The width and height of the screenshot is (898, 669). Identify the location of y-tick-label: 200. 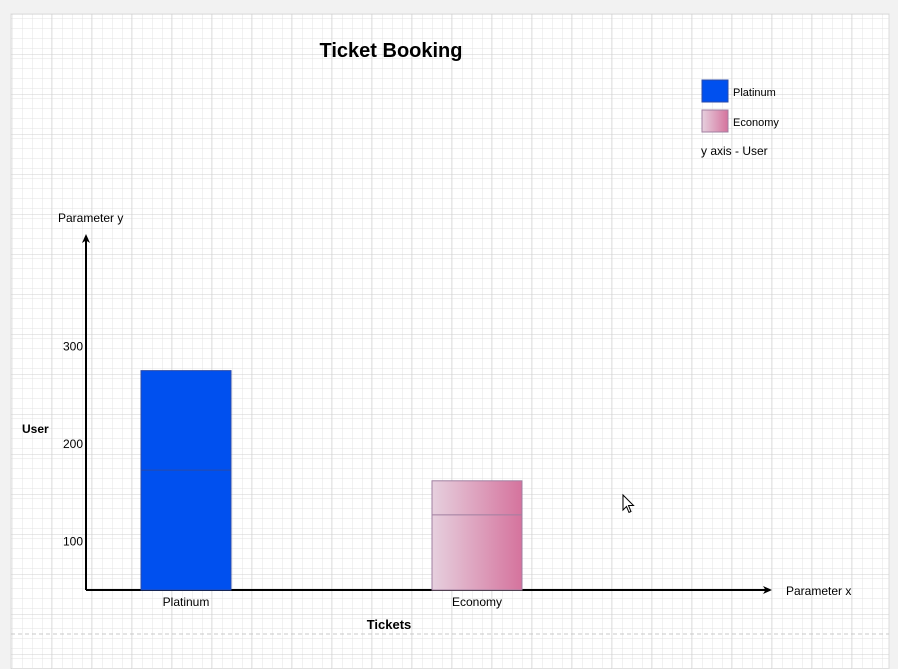
(73, 444).